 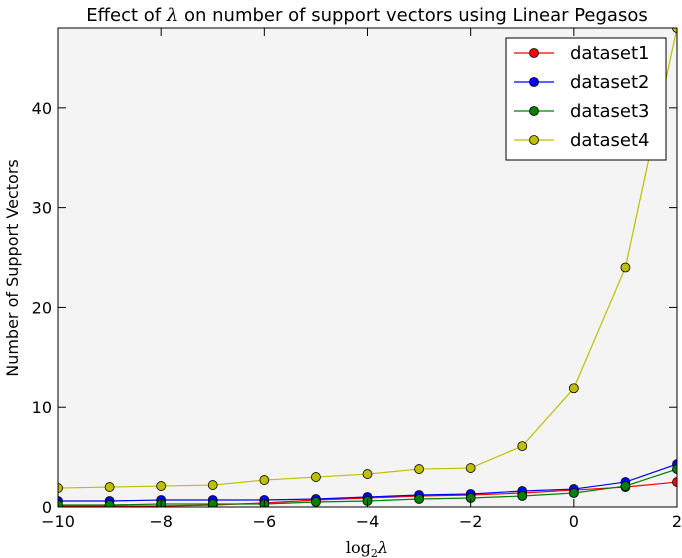 What do you see at coordinates (674, 482) in the screenshot?
I see `data-point-dataset1` at bounding box center [674, 482].